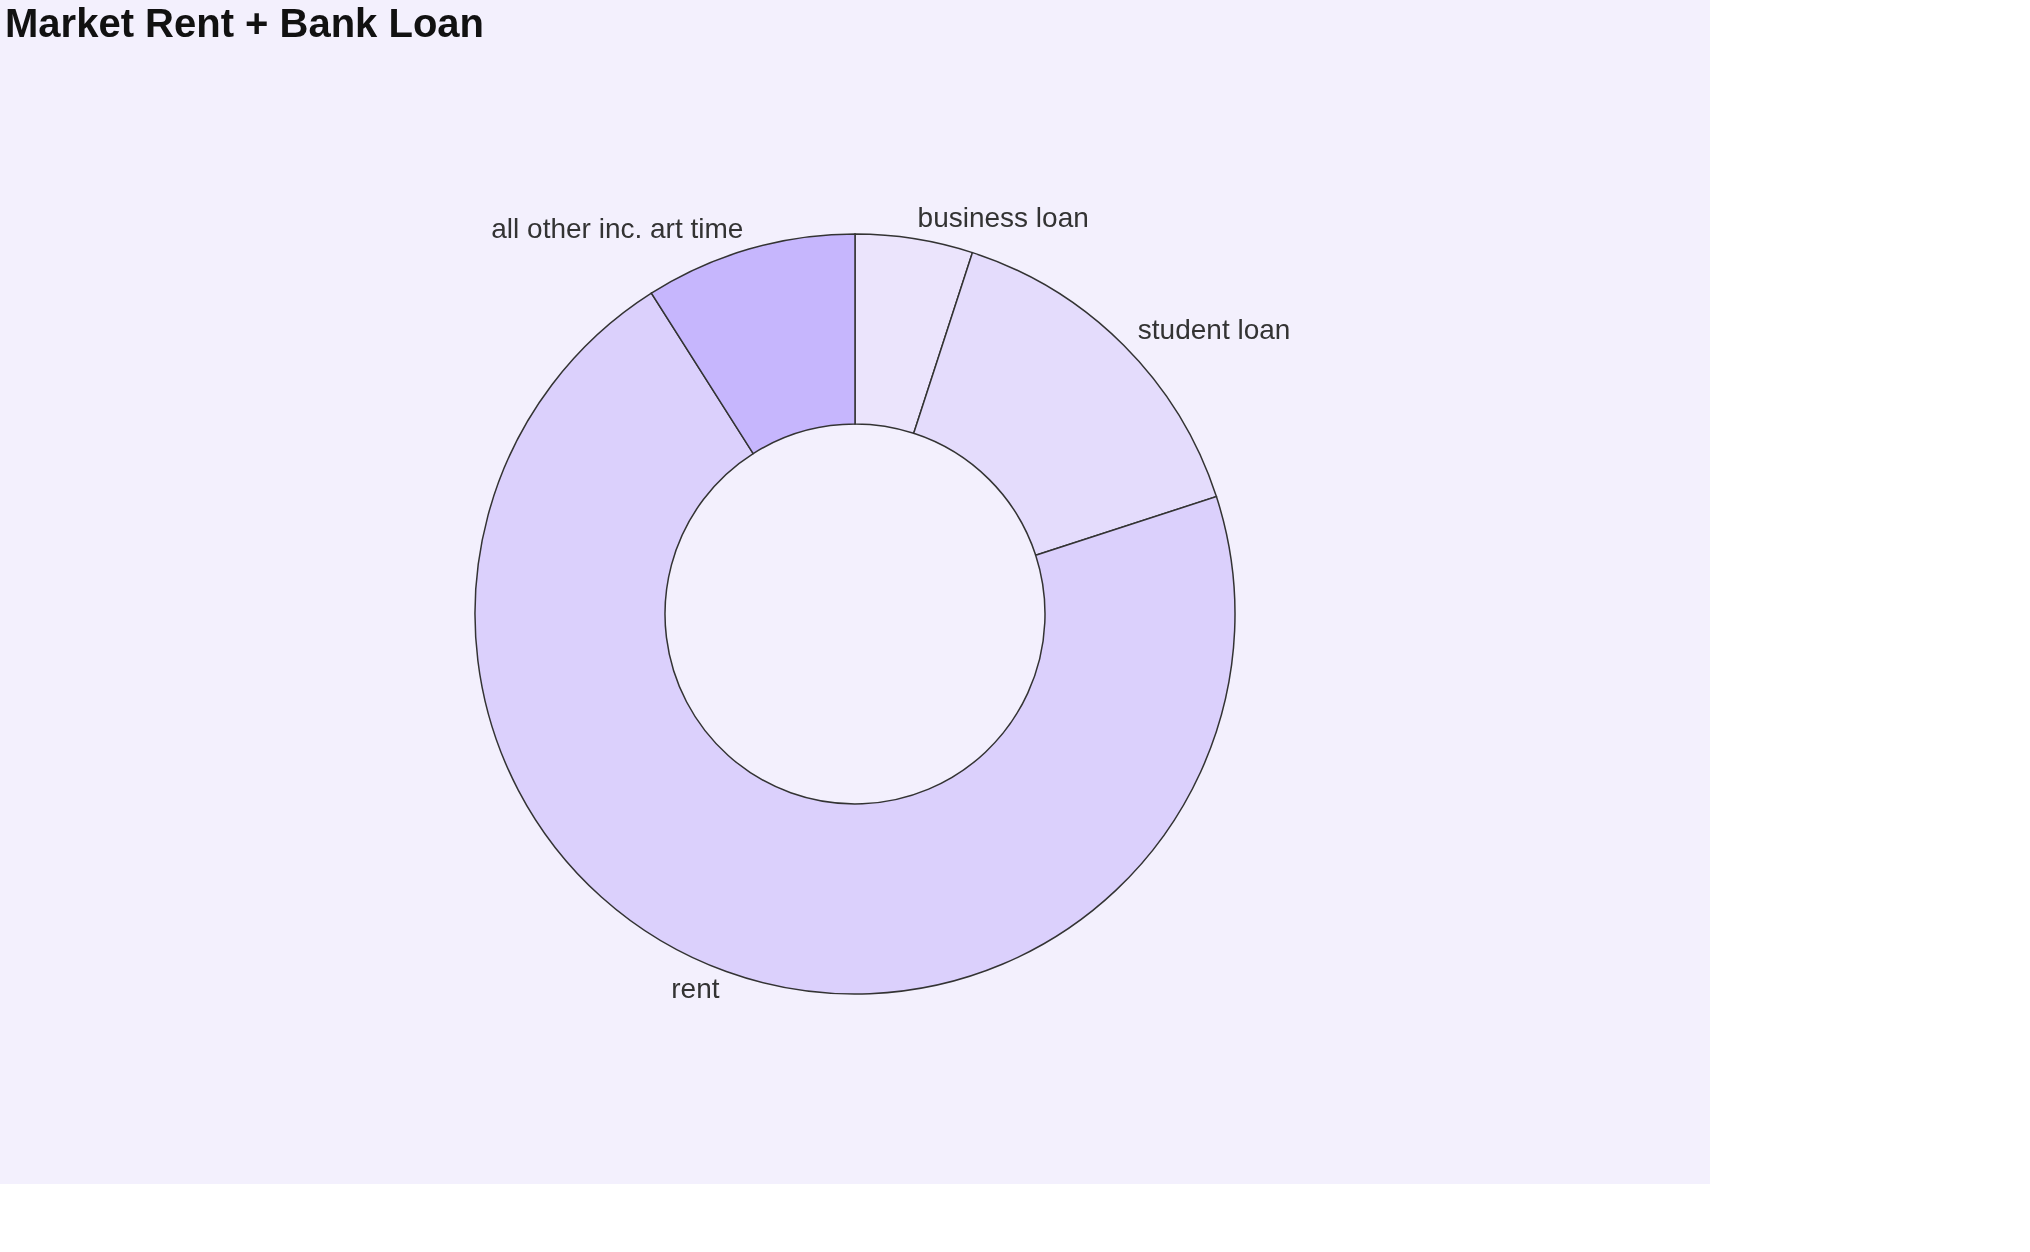 This screenshot has width=2030, height=1252. I want to click on slice-label: rent, so click(695, 989).